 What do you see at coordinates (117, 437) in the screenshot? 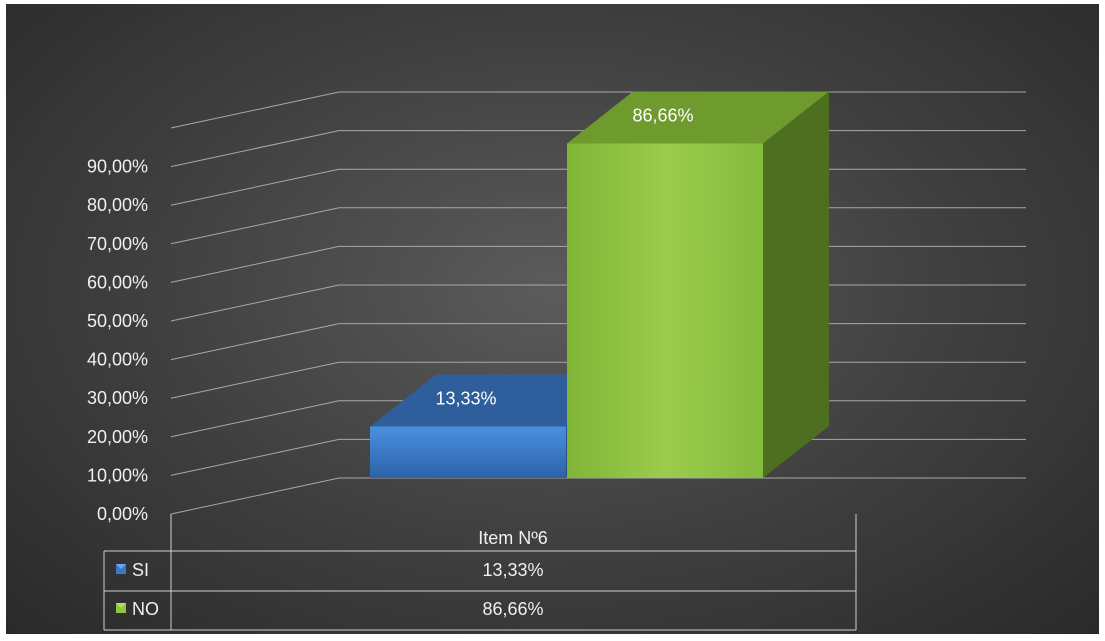
I see `y-tick-label: 20,00%` at bounding box center [117, 437].